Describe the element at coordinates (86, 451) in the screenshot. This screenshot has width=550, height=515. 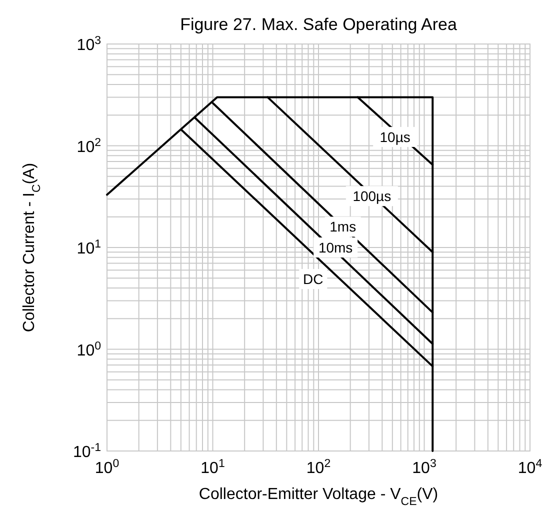
I see `y-tick-label: 10$^{-1}$` at that location.